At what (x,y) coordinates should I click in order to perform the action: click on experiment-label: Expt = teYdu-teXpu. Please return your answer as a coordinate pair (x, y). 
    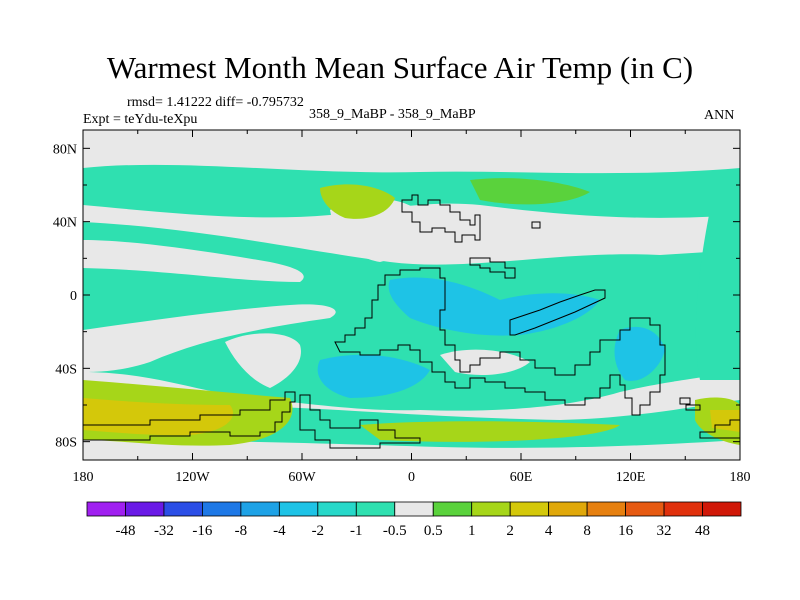
    Looking at the image, I should click on (140, 119).